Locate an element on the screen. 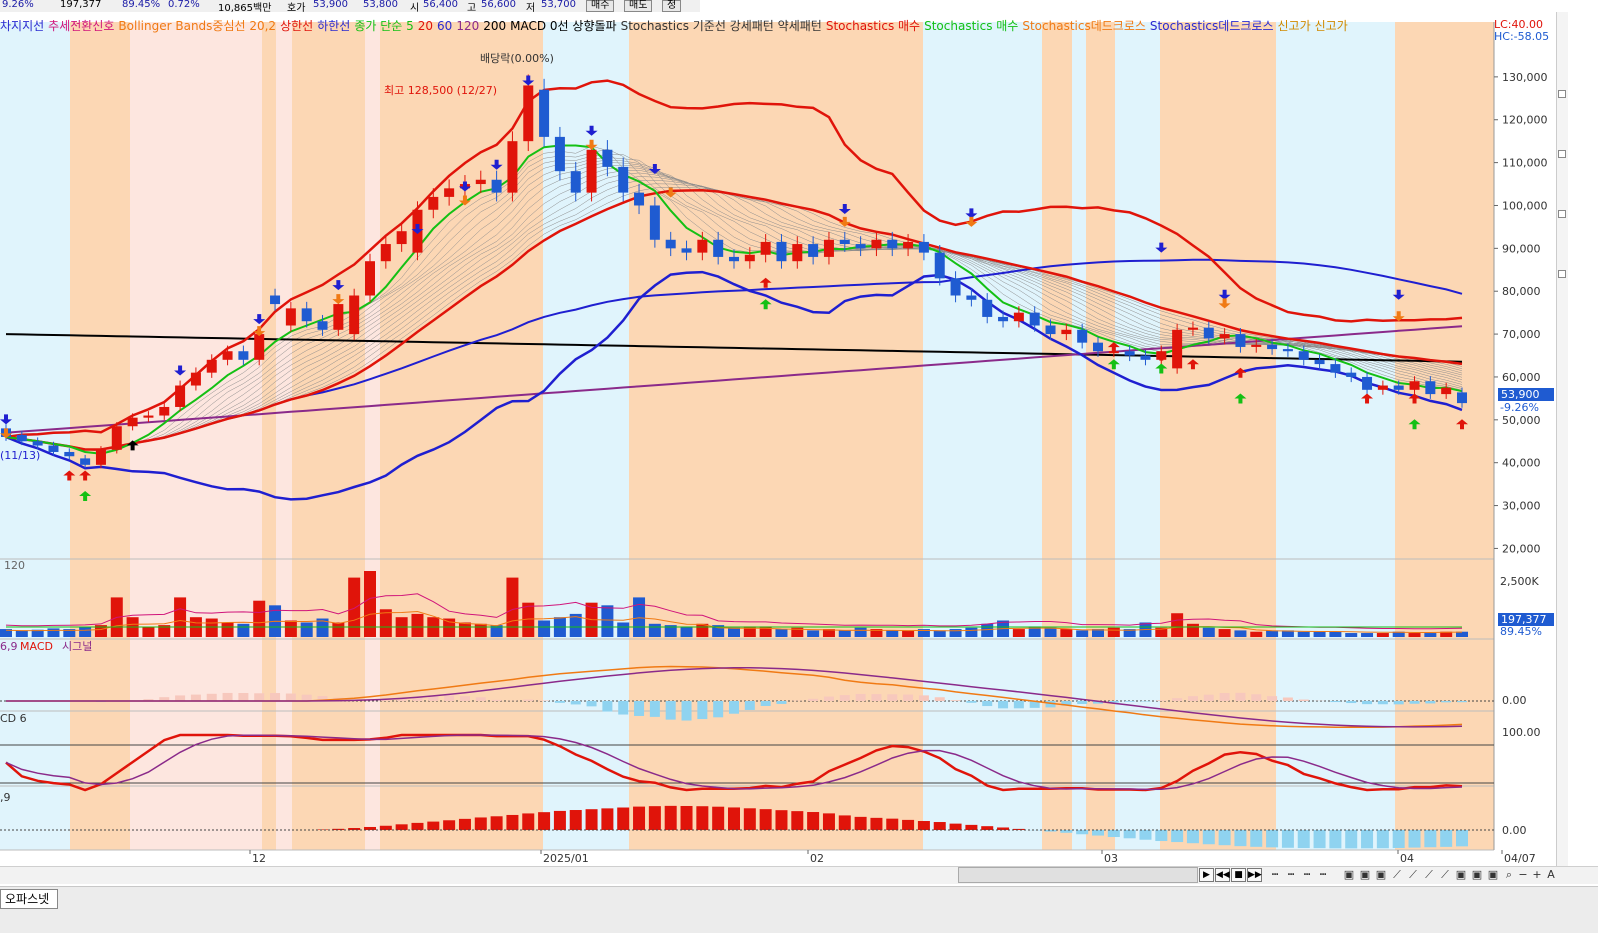 The height and width of the screenshot is (933, 1598). legend-item: 종가 단순 5 is located at coordinates (384, 26).